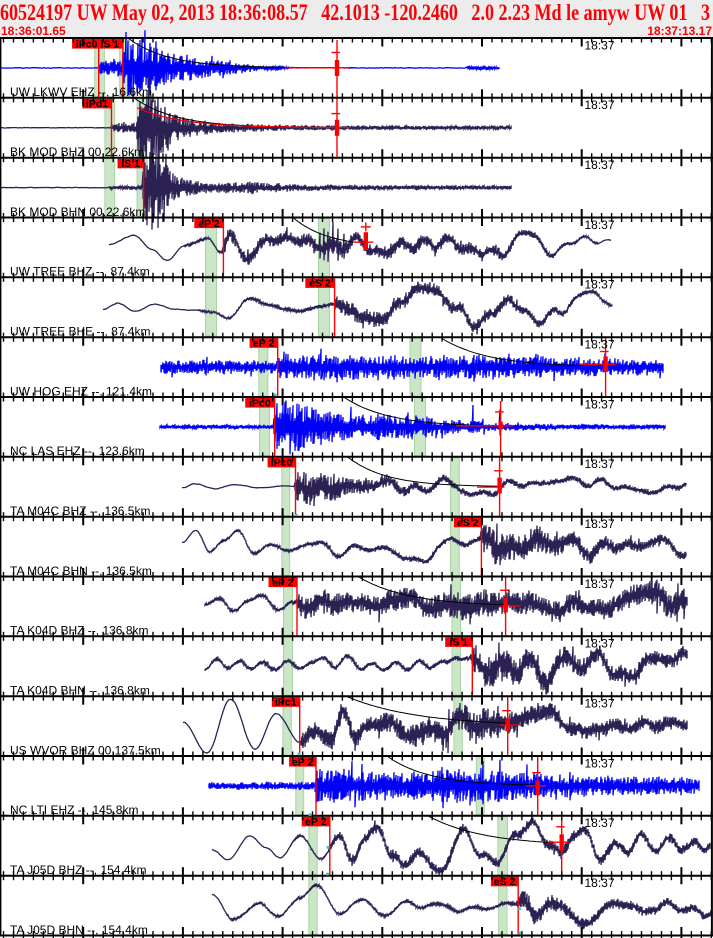  Describe the element at coordinates (74, 810) in the screenshot. I see `svg-text: NC LTI EHZ --, 145.8km` at that location.